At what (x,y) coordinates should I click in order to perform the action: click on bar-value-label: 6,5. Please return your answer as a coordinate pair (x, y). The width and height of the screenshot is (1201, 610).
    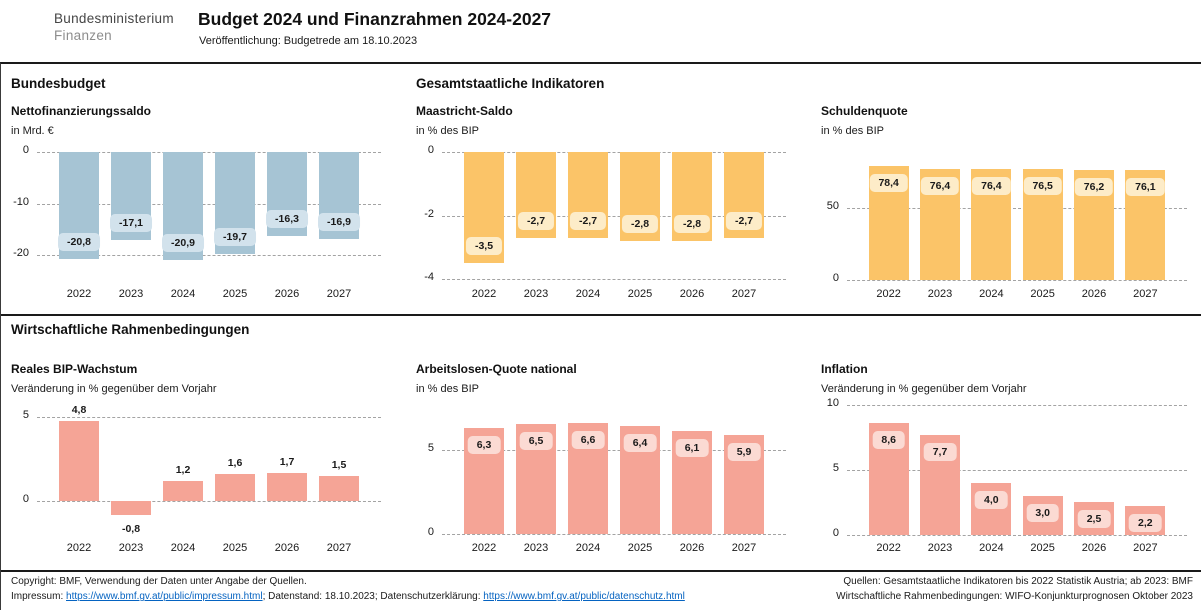
    Looking at the image, I should click on (536, 441).